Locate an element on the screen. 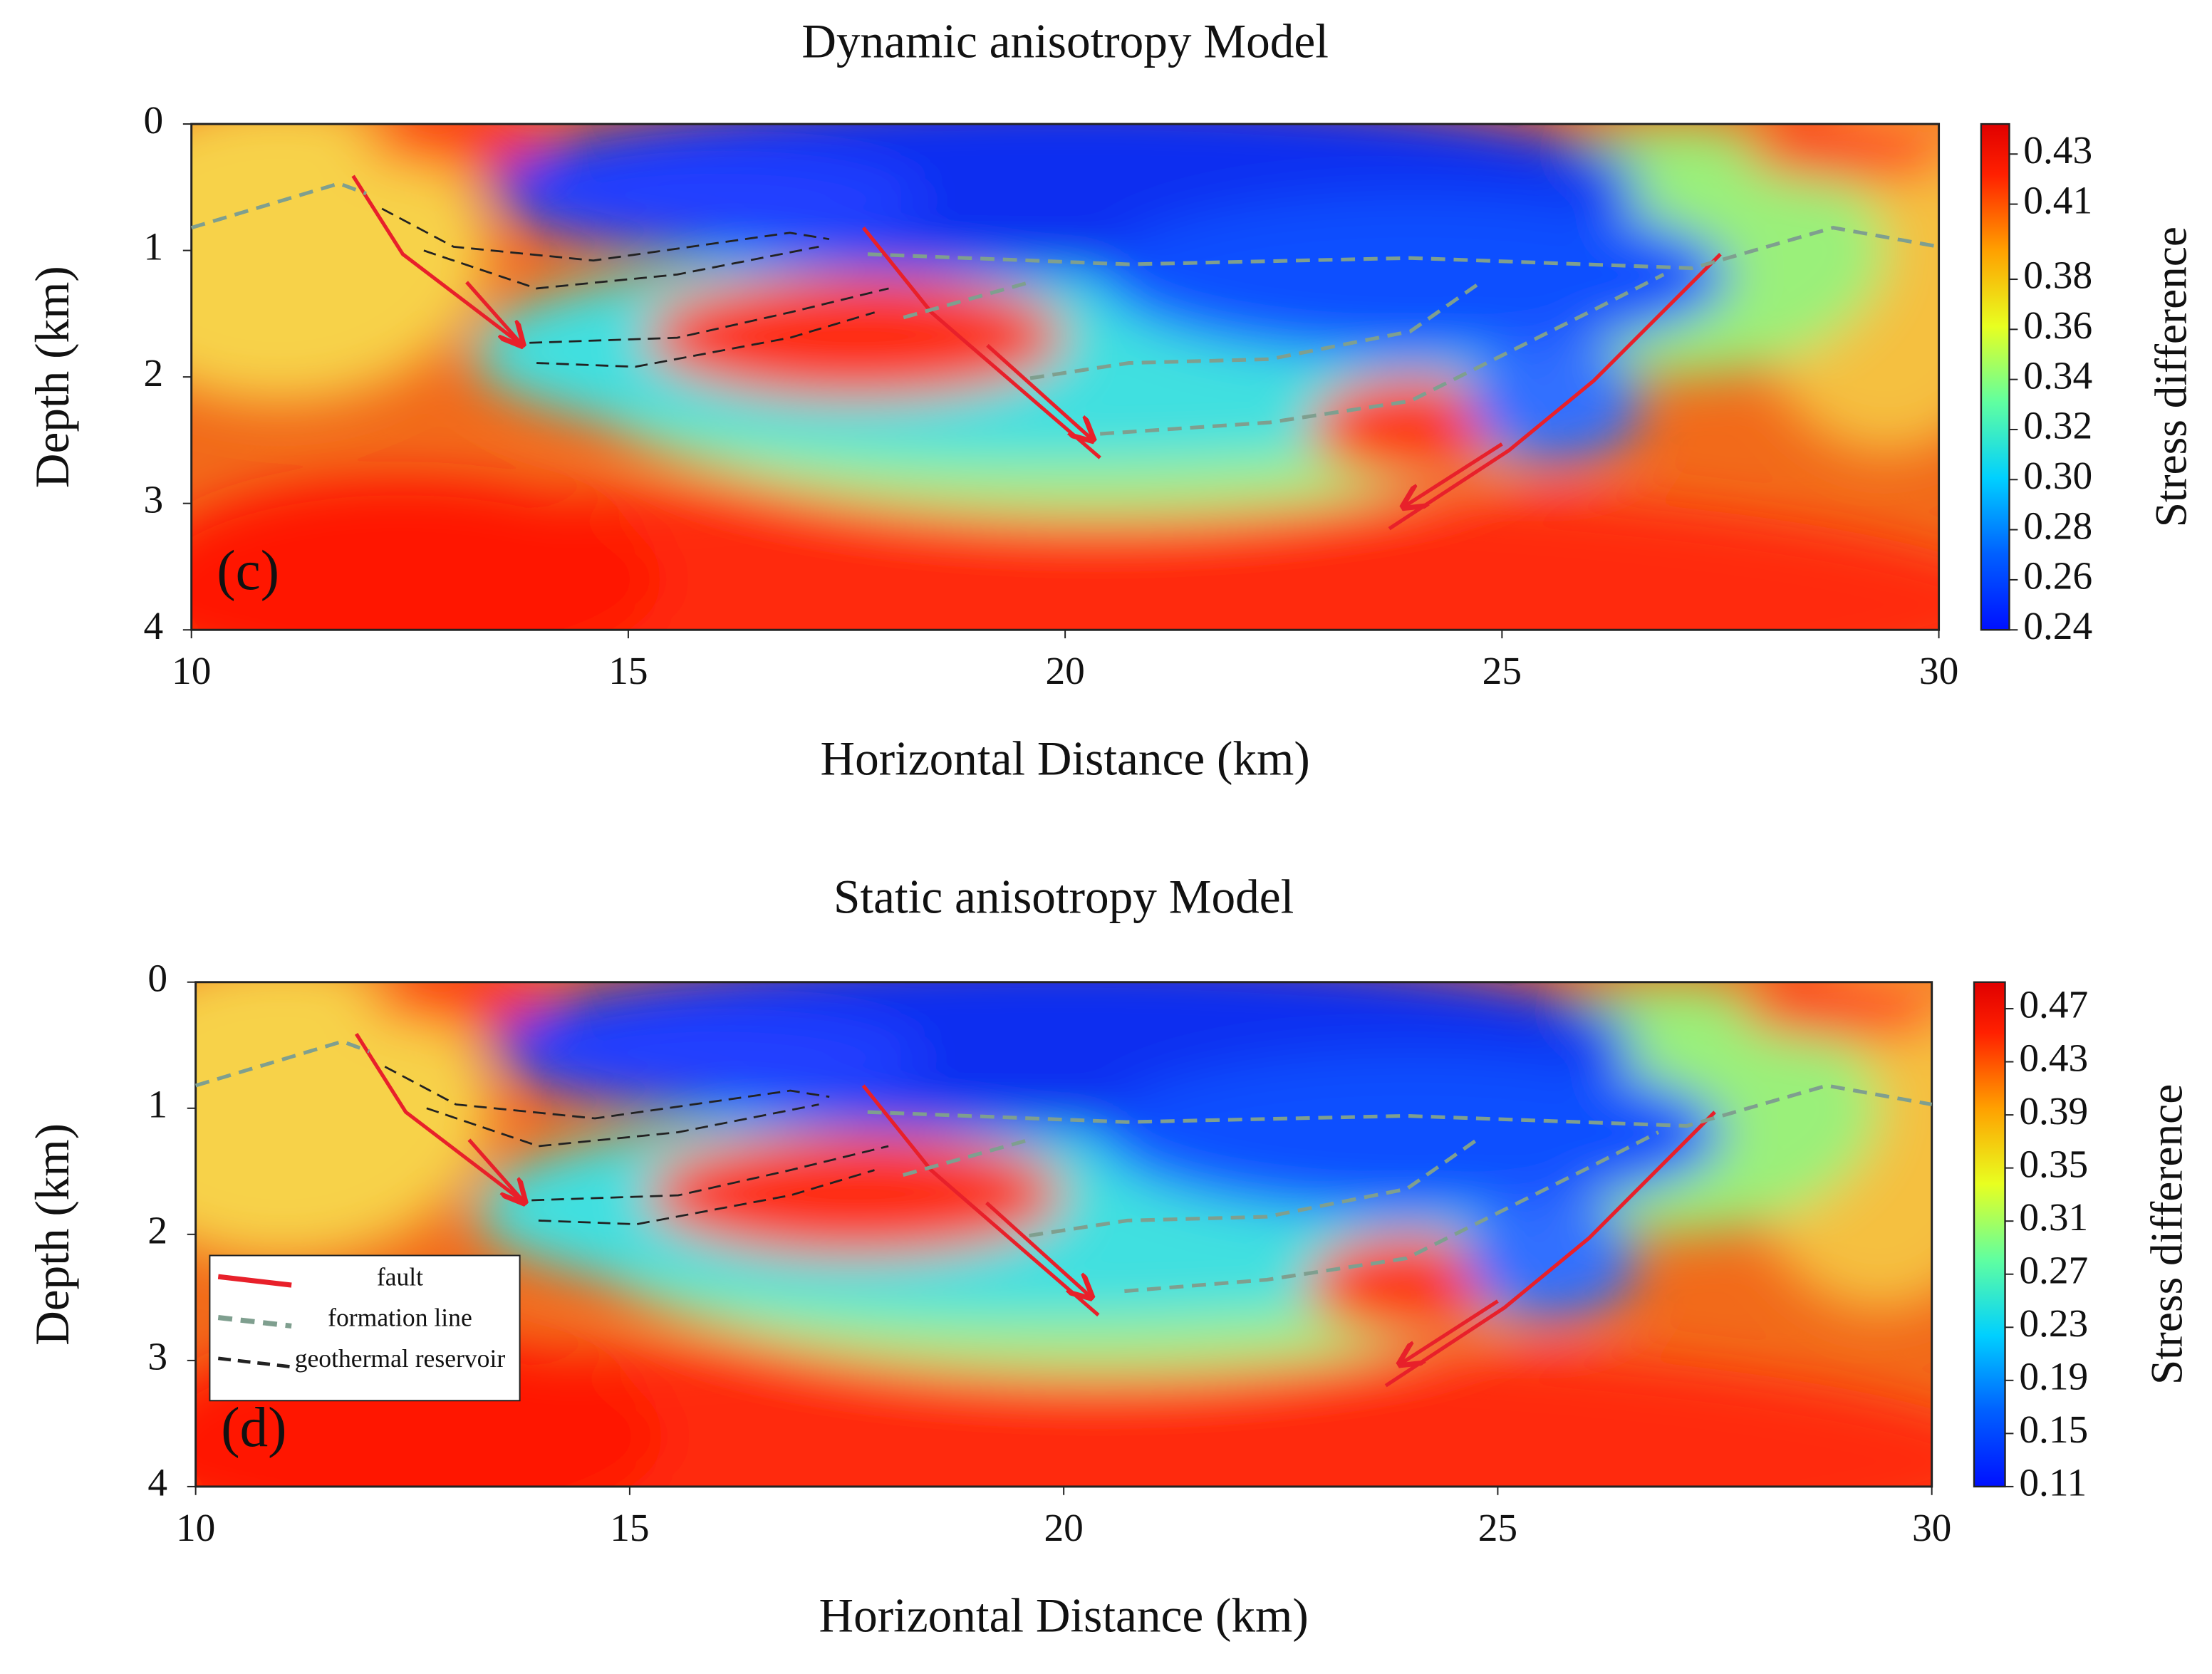 The width and height of the screenshot is (2212, 1674). legend-label: geothermal reservoir is located at coordinates (400, 1358).